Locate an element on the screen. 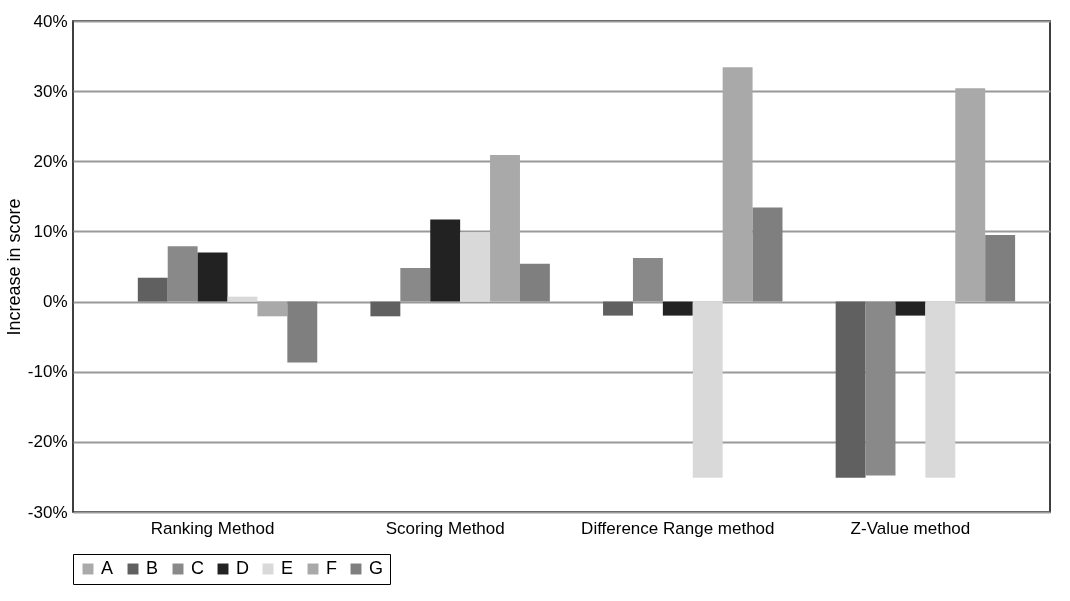 The width and height of the screenshot is (1070, 601). legend-label: D is located at coordinates (242, 568).